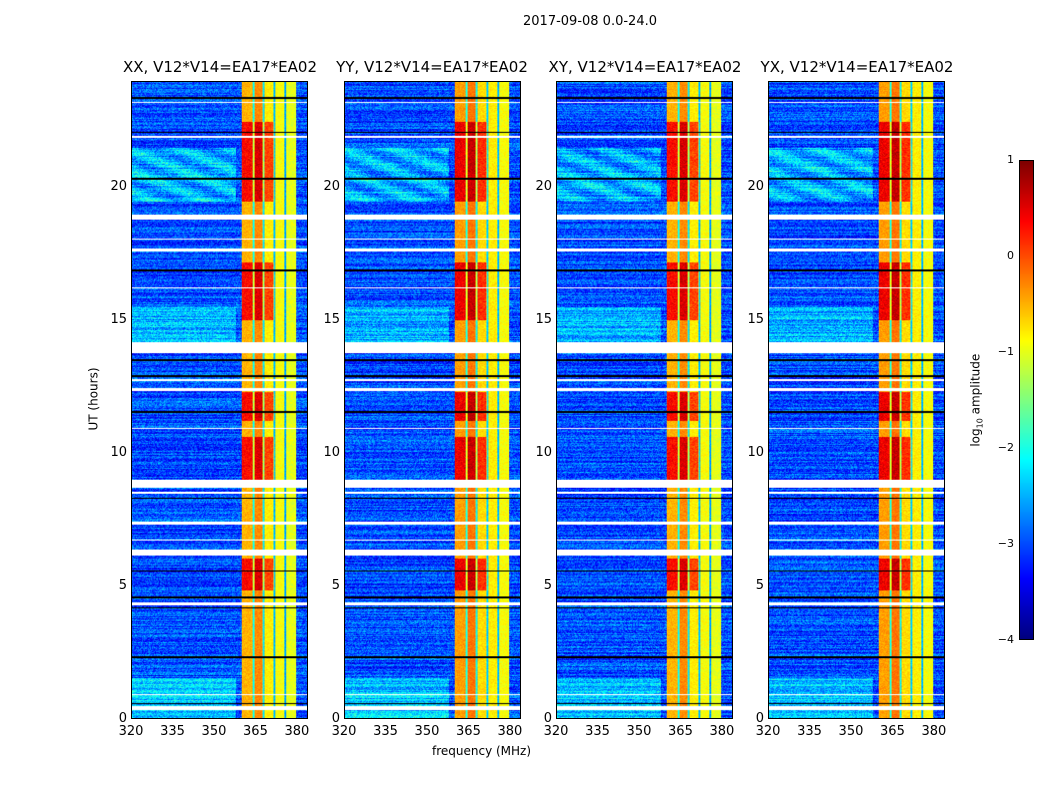  I want to click on heatmap-panel-yx, so click(856, 400).